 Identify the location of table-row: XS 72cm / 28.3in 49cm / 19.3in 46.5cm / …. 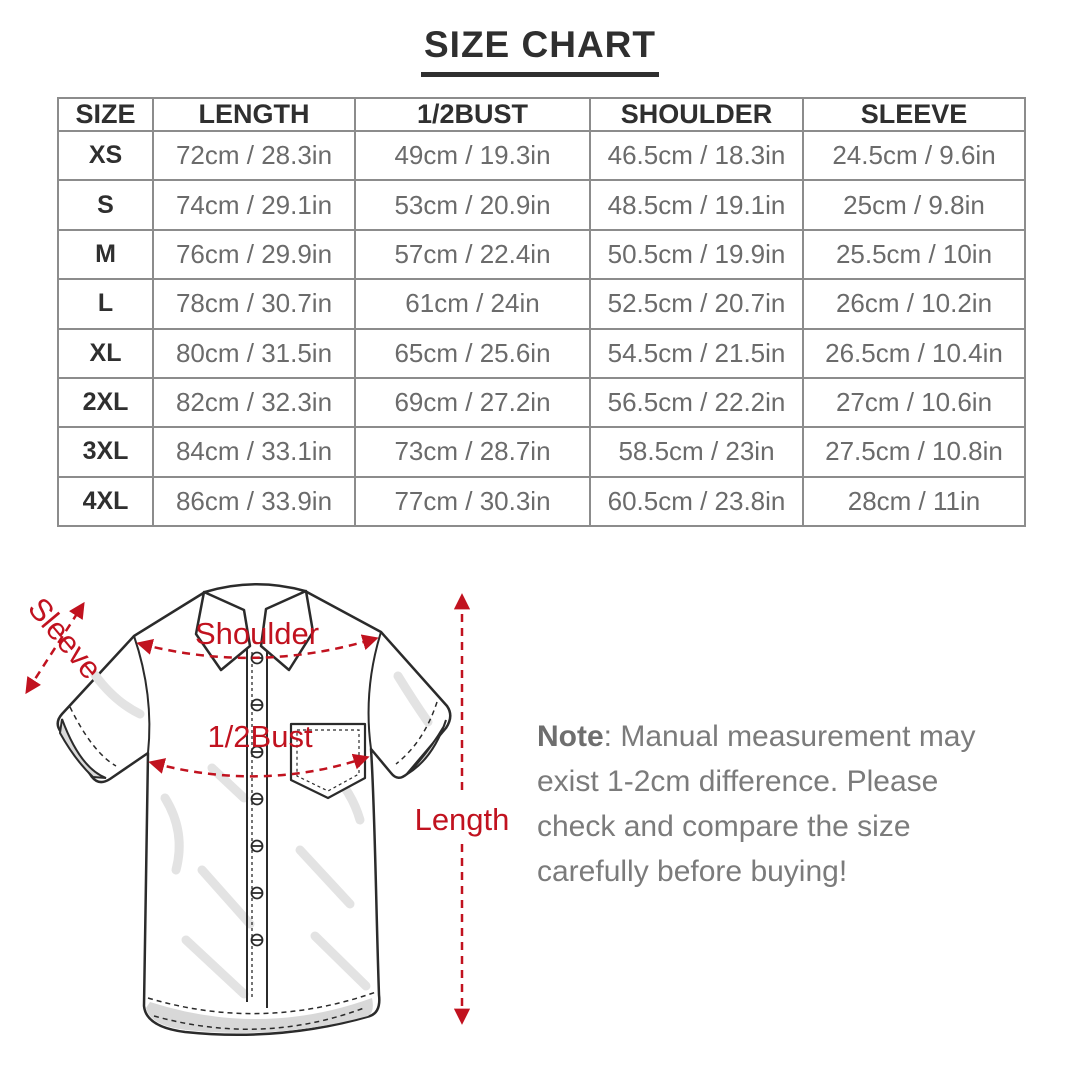
(541, 155).